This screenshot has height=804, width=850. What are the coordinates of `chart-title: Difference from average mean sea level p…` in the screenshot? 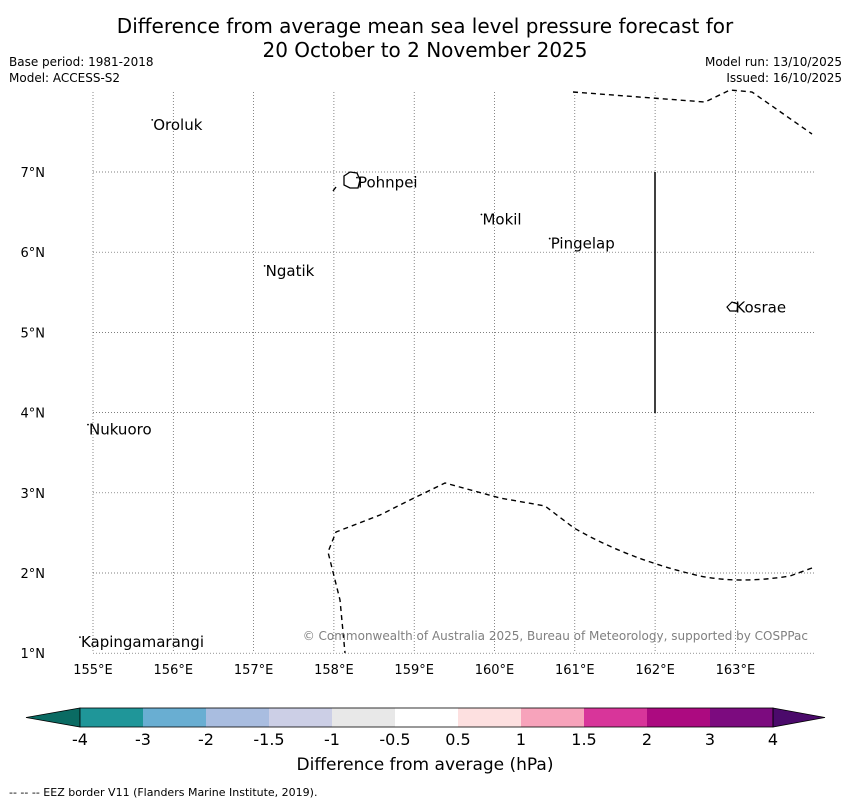 It's located at (425, 38).